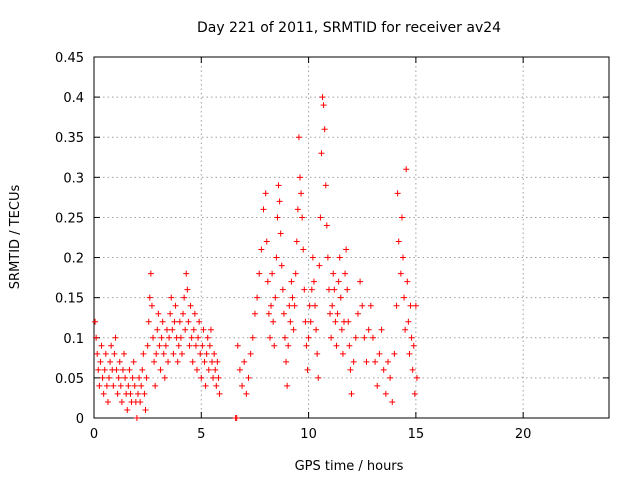  I want to click on x-tick-label: 20, so click(523, 434).